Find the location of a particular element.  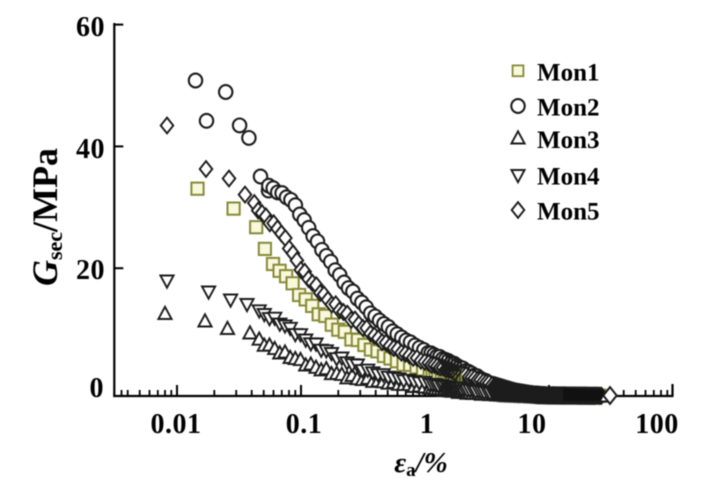

svg-text: Mon2 is located at coordinates (568, 108).